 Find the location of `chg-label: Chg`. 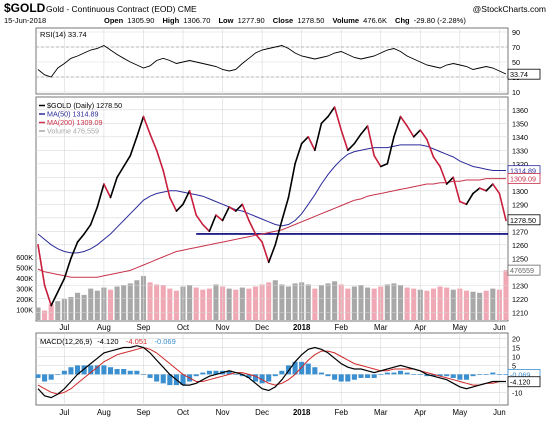

chg-label: Chg is located at coordinates (402, 20).